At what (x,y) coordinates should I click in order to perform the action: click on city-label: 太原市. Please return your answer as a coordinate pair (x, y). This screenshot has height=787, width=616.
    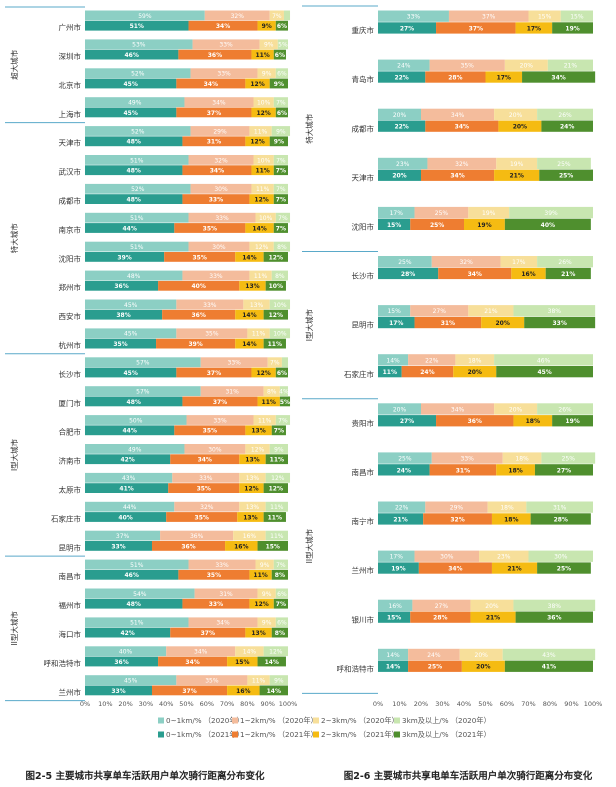
    Looking at the image, I should click on (70, 490).